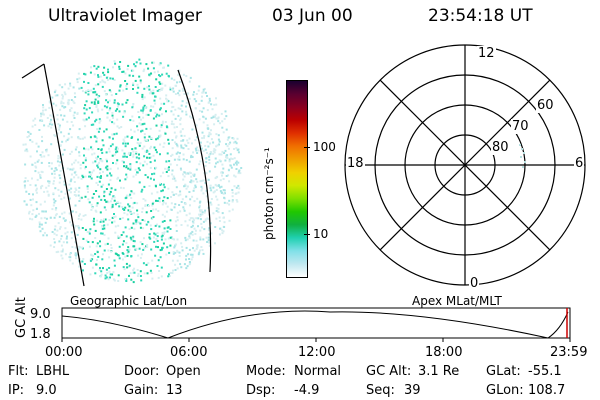 This screenshot has height=400, width=600. I want to click on door-value: Open, so click(183, 371).